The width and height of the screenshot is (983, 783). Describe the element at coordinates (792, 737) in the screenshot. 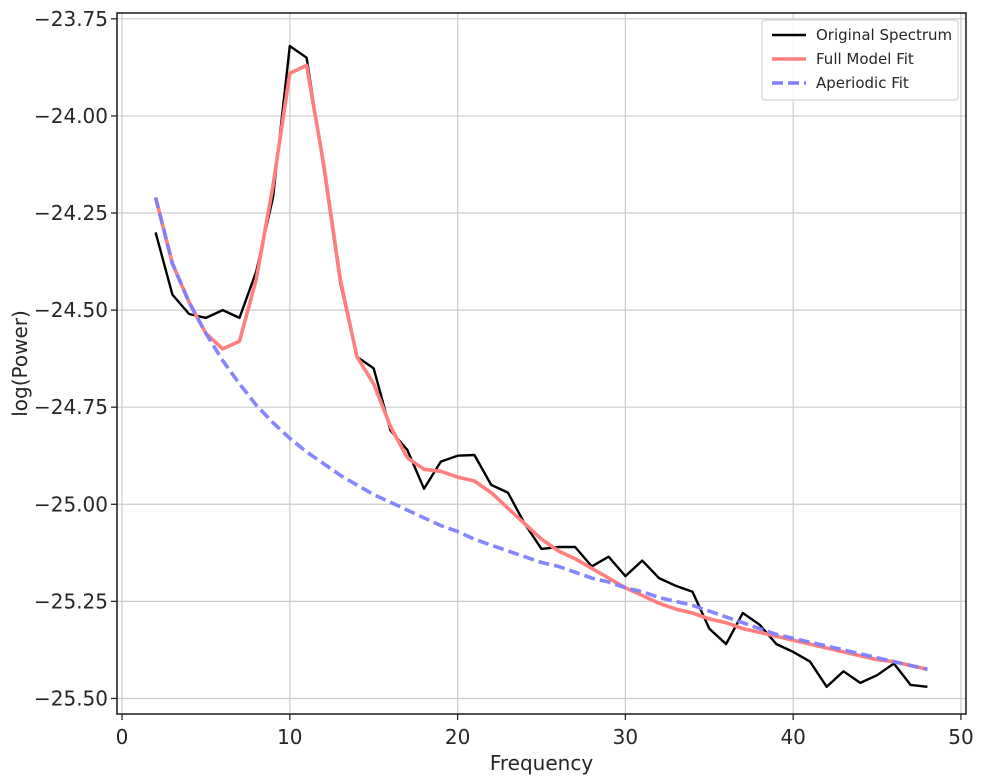

I see `x-tick-label: 40` at that location.